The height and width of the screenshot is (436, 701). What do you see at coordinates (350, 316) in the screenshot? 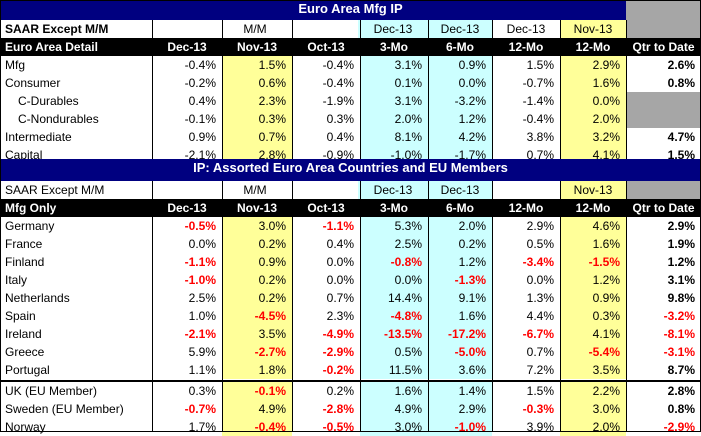
I see `table-row: Spain 1.0% -4.5% 2.3% -4.8% 1.6% 4.4% 0.3% -3.2%` at bounding box center [350, 316].